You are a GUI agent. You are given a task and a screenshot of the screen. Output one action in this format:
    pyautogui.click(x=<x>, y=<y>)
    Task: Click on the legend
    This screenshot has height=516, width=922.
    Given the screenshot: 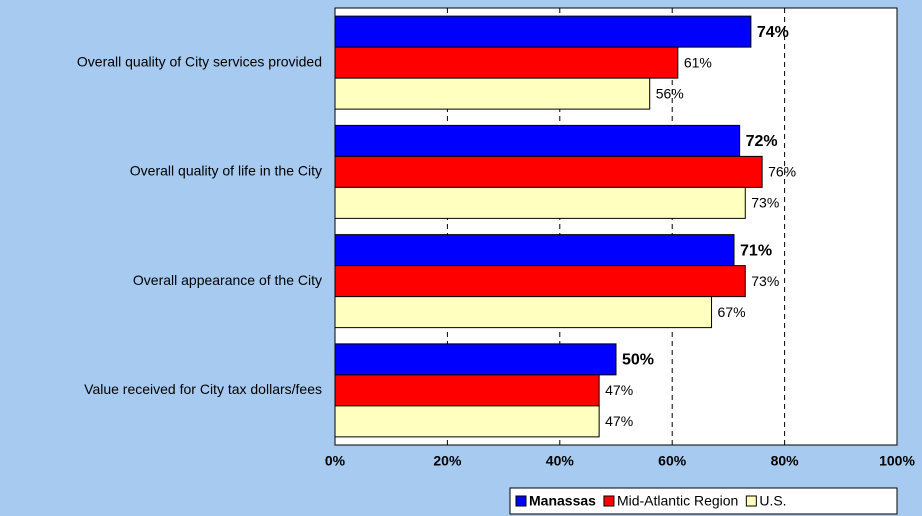 What is the action you would take?
    pyautogui.click(x=703, y=501)
    